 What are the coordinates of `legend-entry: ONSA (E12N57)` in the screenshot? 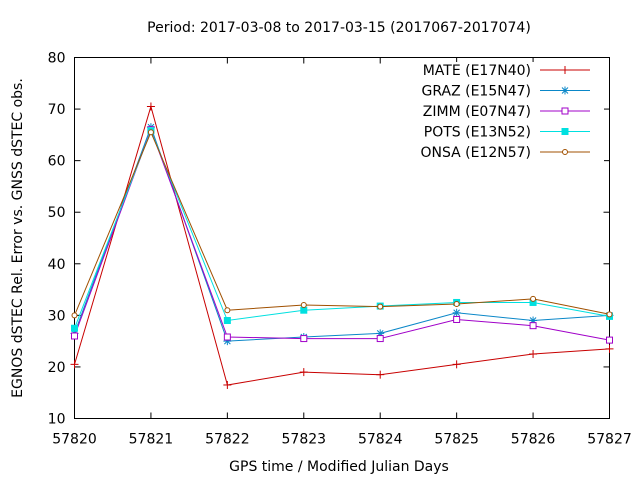 It's located at (505, 153).